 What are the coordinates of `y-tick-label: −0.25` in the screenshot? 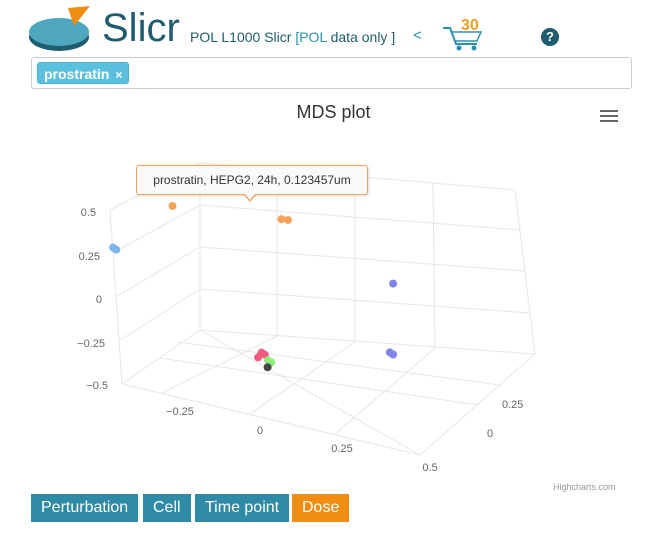 It's located at (91, 344).